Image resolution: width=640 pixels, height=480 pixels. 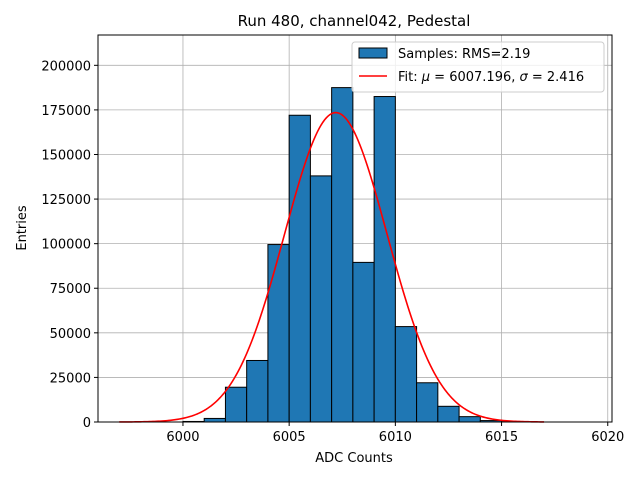 I want to click on x-tick-label: 6005, so click(x=289, y=437).